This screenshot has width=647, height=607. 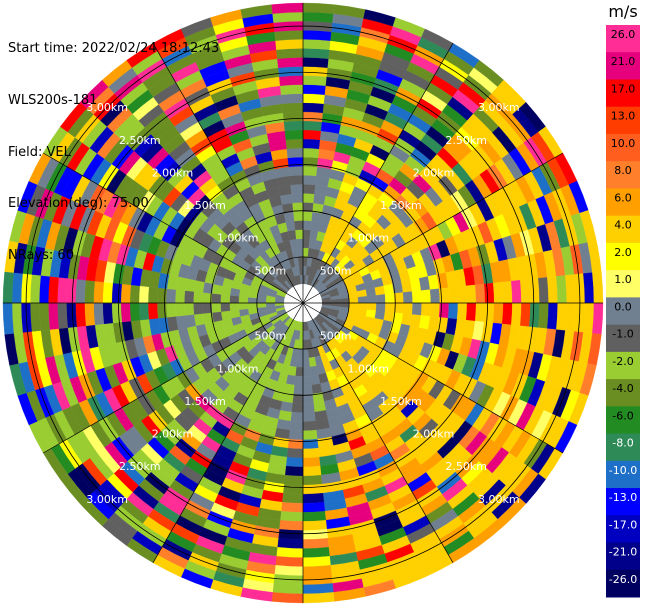 I want to click on colorbar-tick: -2.0, so click(x=622, y=361).